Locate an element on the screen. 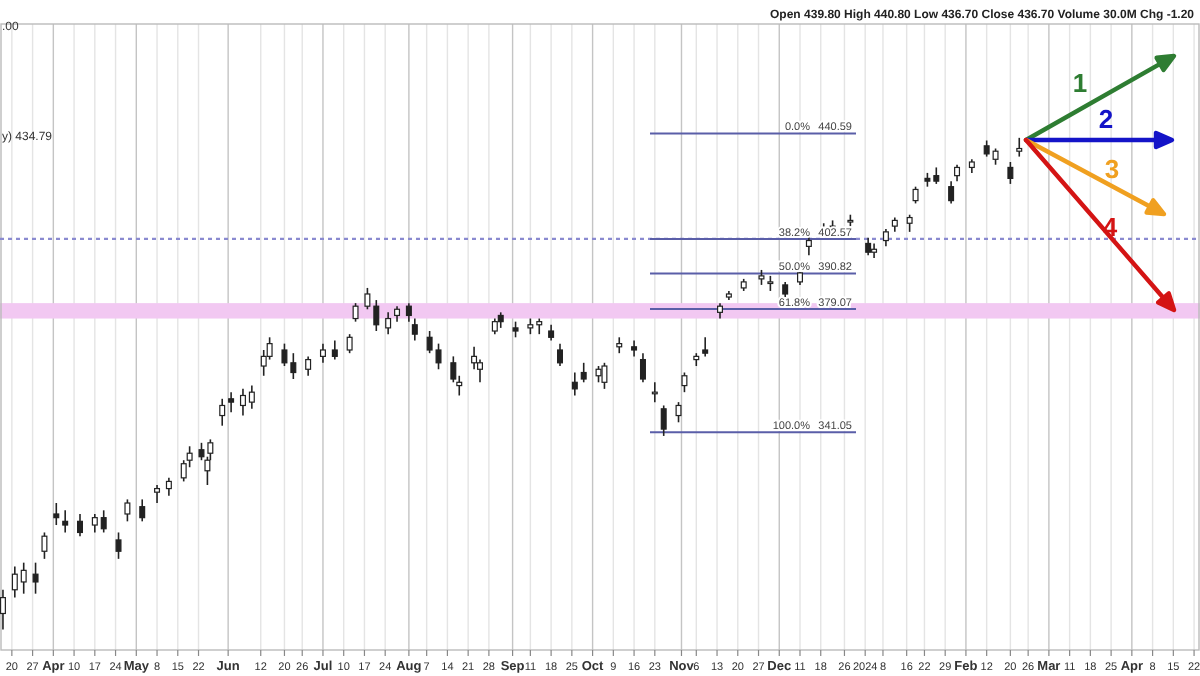  annotation: 1 is located at coordinates (1080, 83).